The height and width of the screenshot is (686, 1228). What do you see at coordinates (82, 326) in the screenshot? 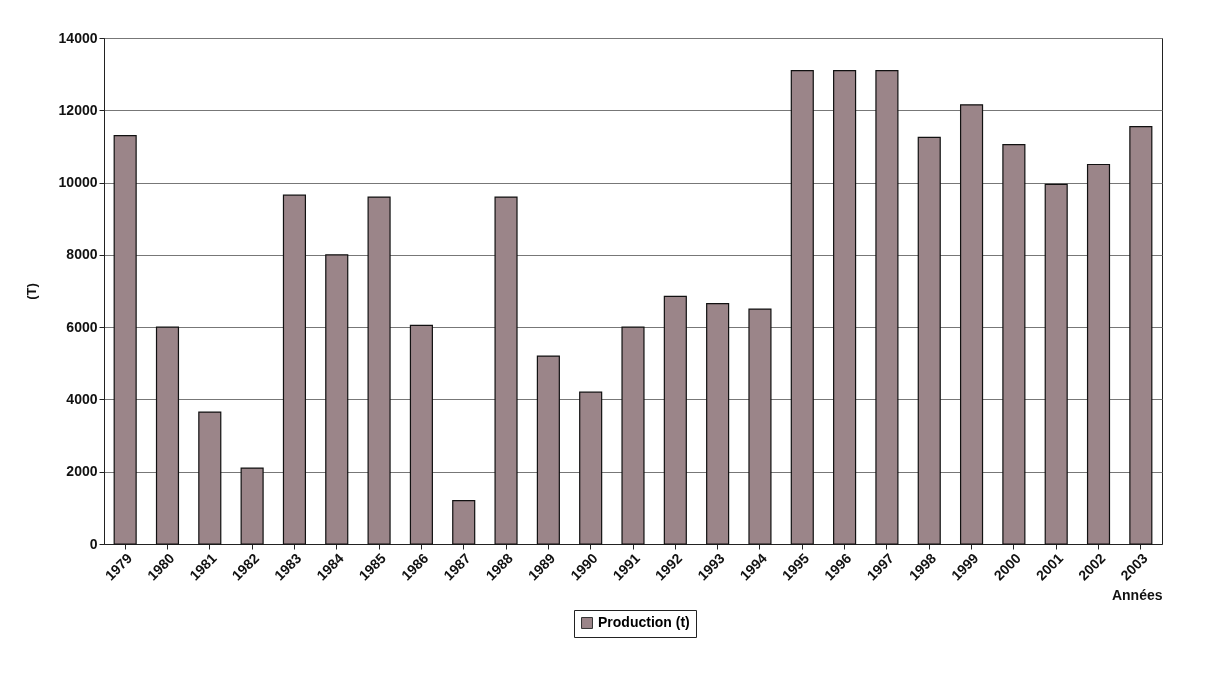
I see `y-tick-label: 6000` at bounding box center [82, 326].